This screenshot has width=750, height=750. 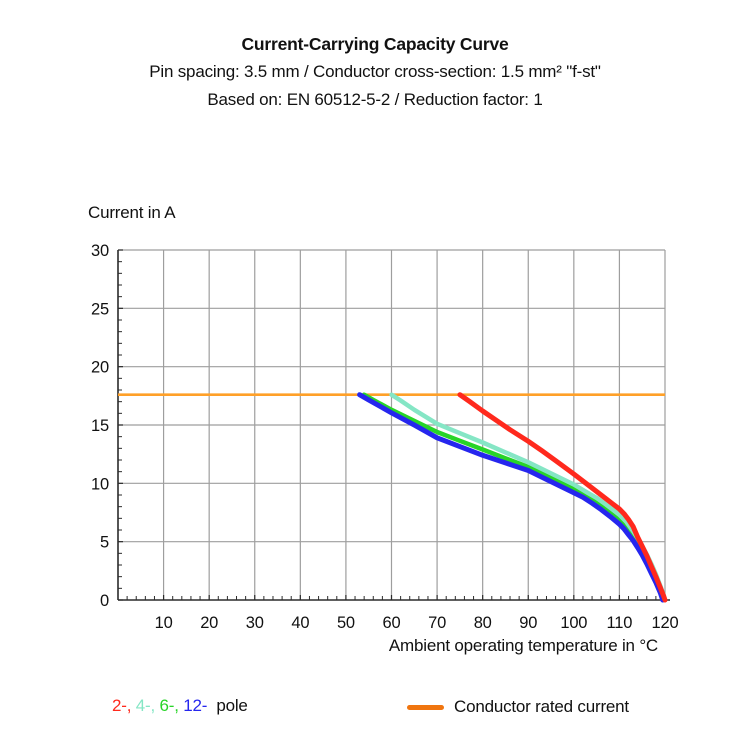 What do you see at coordinates (100, 368) in the screenshot?
I see `y-tick-label-20: 20` at bounding box center [100, 368].